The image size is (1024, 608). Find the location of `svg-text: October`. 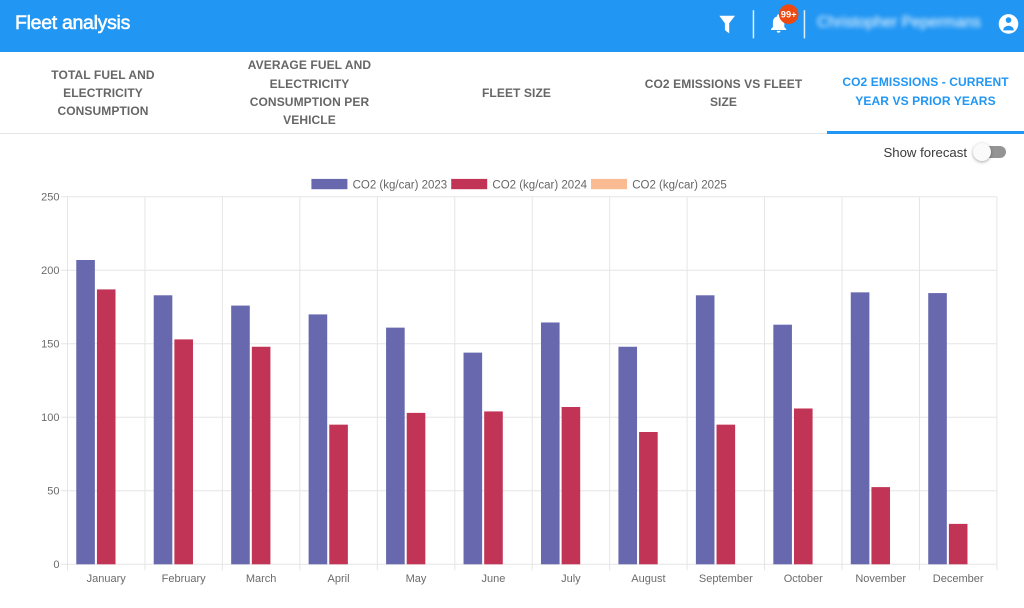

svg-text: October is located at coordinates (803, 579).